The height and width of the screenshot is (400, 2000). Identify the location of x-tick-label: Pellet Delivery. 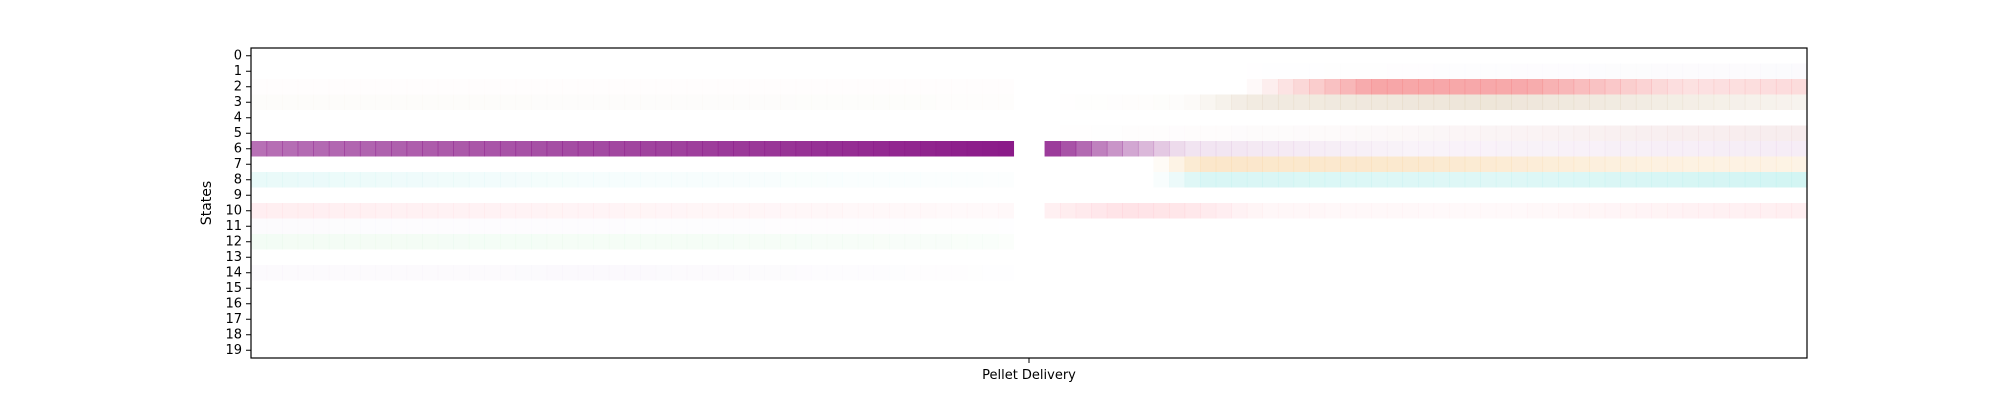
(1029, 375).